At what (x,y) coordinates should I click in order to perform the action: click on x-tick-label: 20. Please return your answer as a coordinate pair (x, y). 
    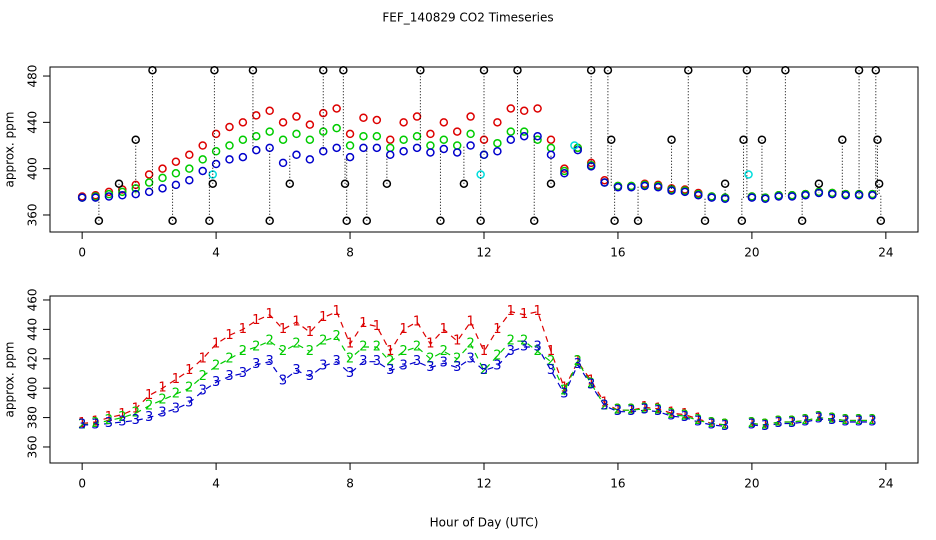
    Looking at the image, I should click on (751, 253).